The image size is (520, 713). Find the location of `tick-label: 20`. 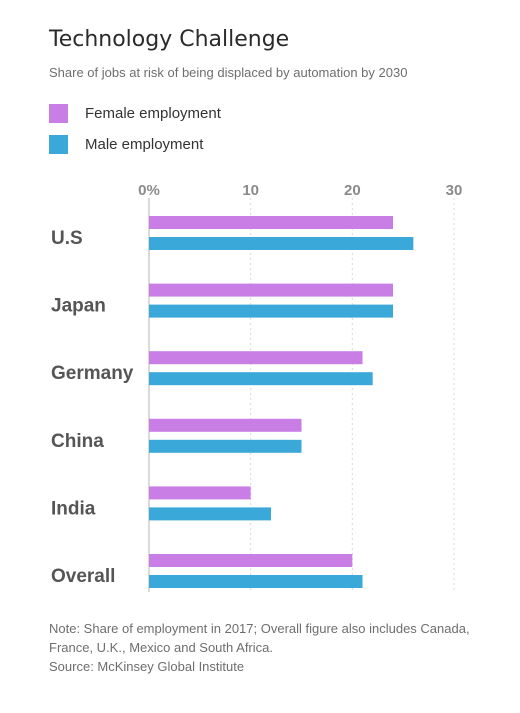

tick-label: 20 is located at coordinates (352, 190).